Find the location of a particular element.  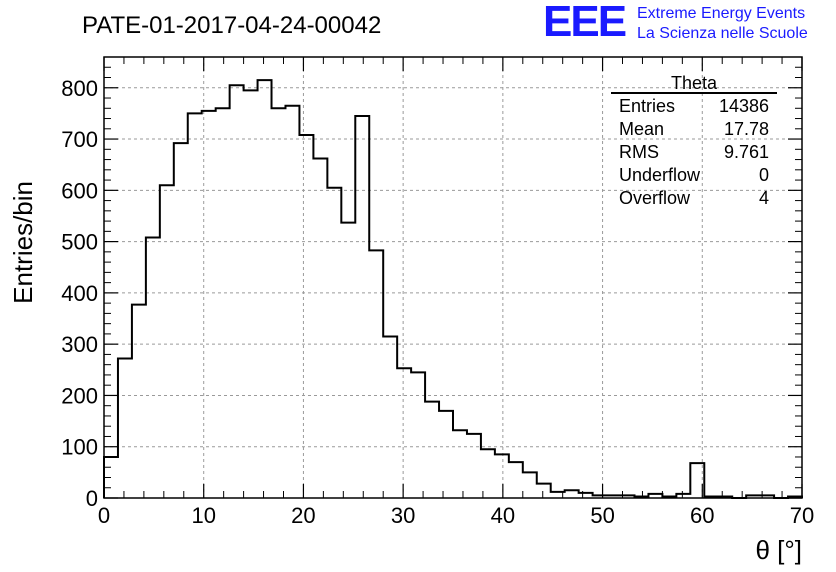

y-axis-title: Entries/bin is located at coordinates (23, 242).